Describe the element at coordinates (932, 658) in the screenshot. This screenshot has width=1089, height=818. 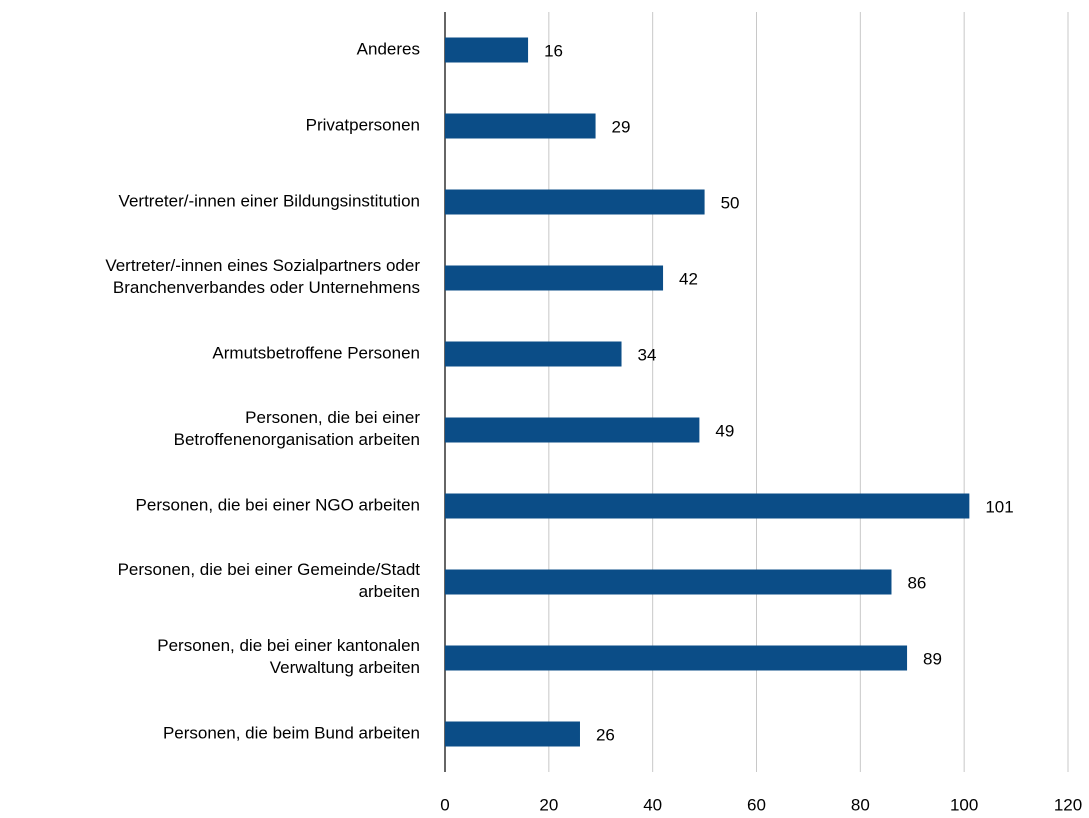
I see `data-label: 89` at that location.